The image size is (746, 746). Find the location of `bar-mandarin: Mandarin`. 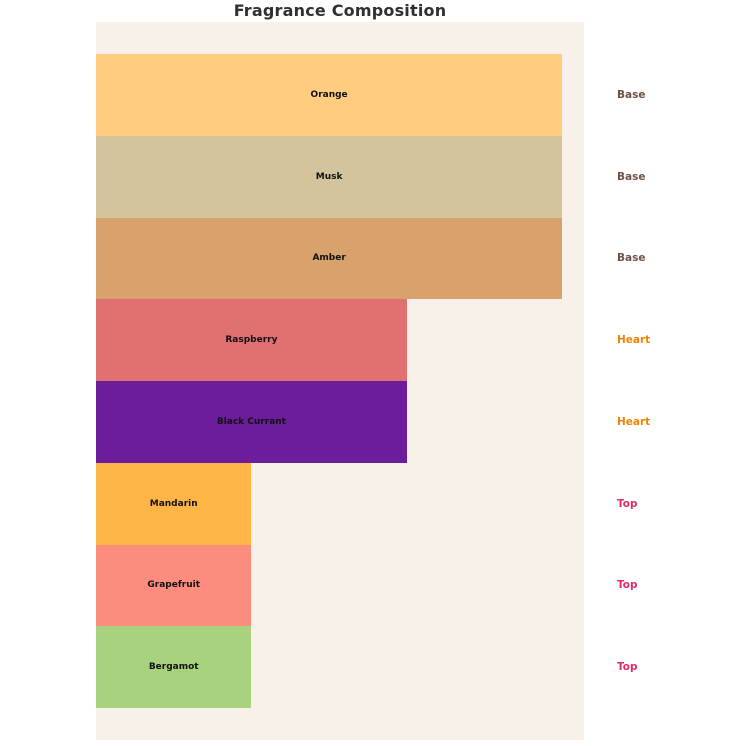

bar-mandarin: Mandarin is located at coordinates (174, 503).